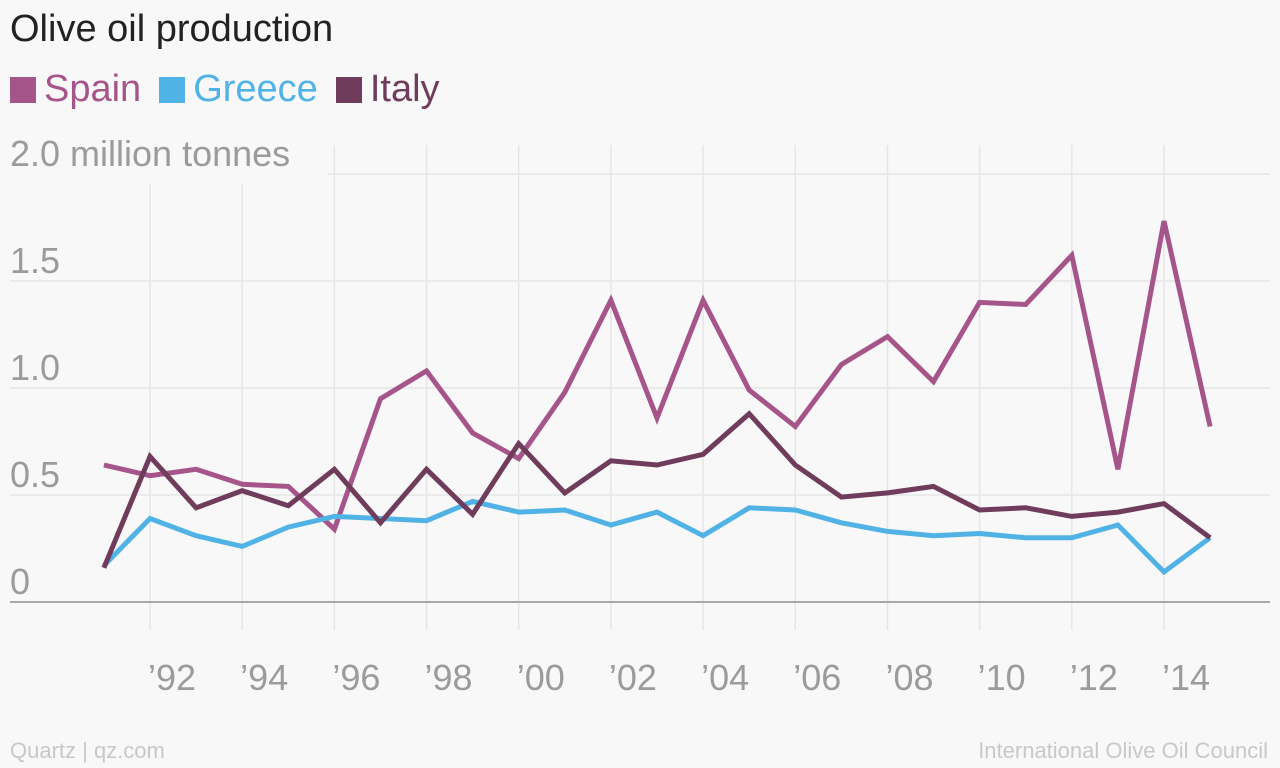 The width and height of the screenshot is (1280, 768). What do you see at coordinates (679, 677) in the screenshot?
I see `x-axis-tick-labels: ’92 ’94 ’96 ’98 ’00 ’02 ’04 ’06 ’08 ’10 ’12 ’14` at bounding box center [679, 677].